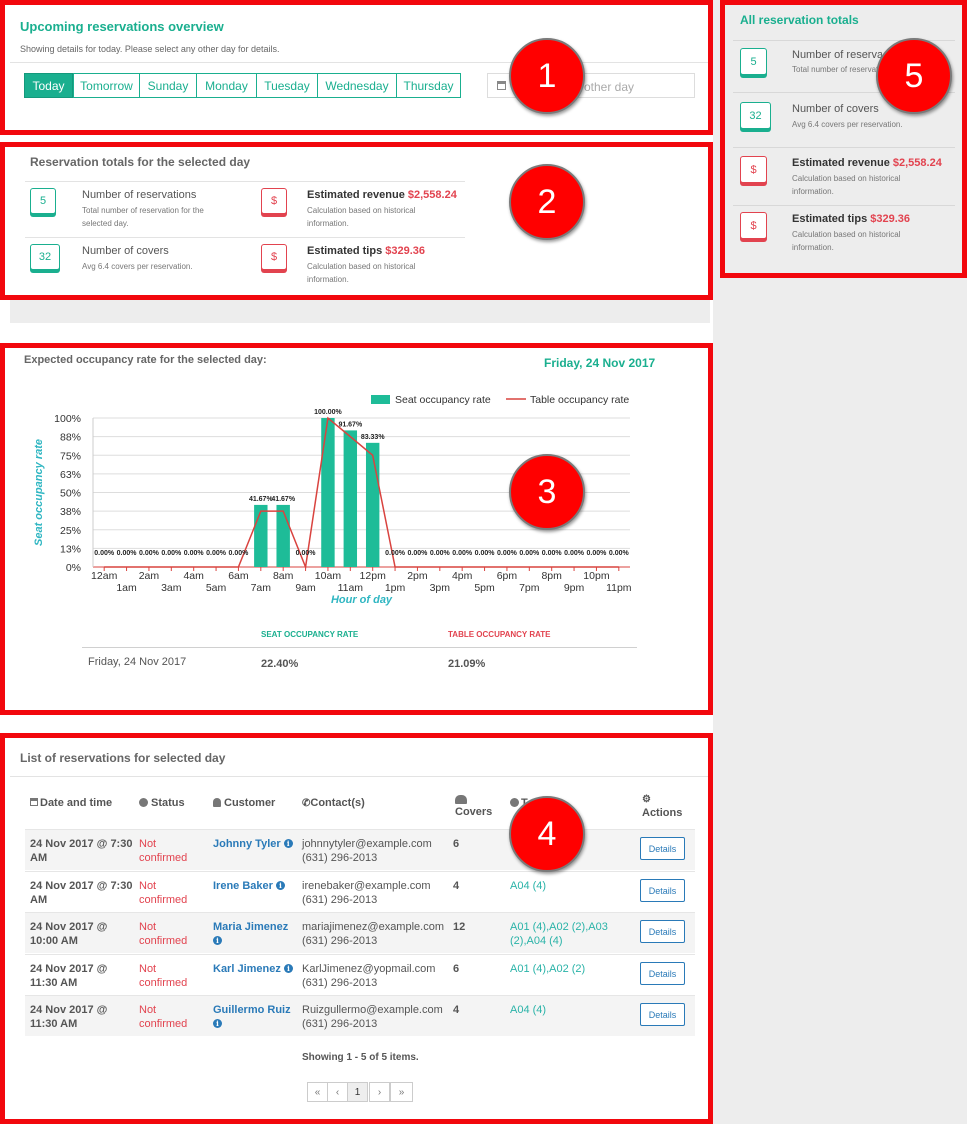 This screenshot has height=1124, width=967. What do you see at coordinates (48, 85) in the screenshot?
I see `tab-today: Today` at bounding box center [48, 85].